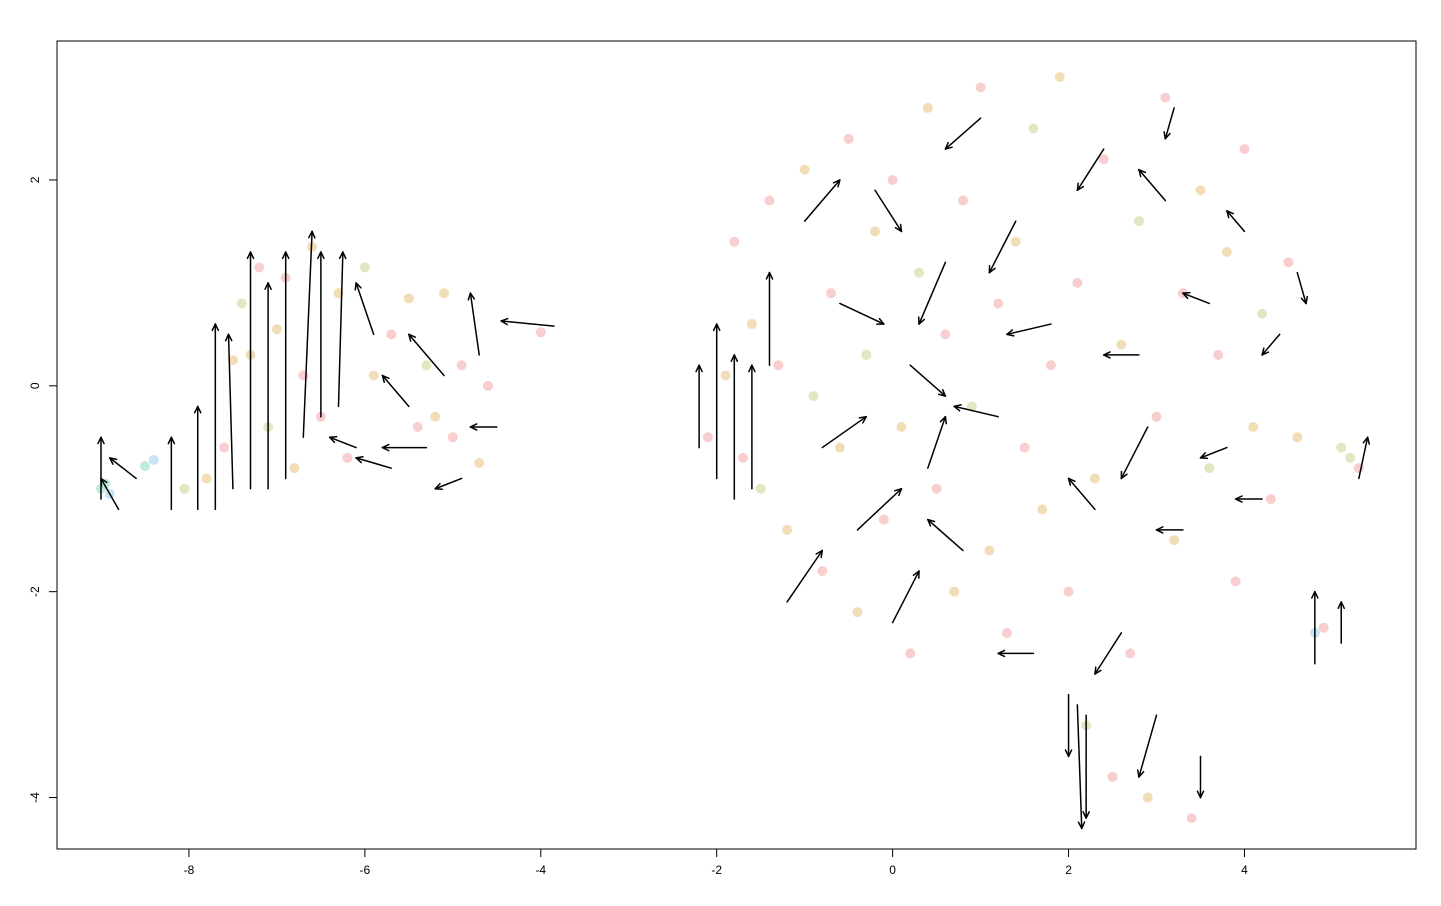 This screenshot has height=906, width=1441. What do you see at coordinates (892, 870) in the screenshot?
I see `x-tick-label: 0` at bounding box center [892, 870].